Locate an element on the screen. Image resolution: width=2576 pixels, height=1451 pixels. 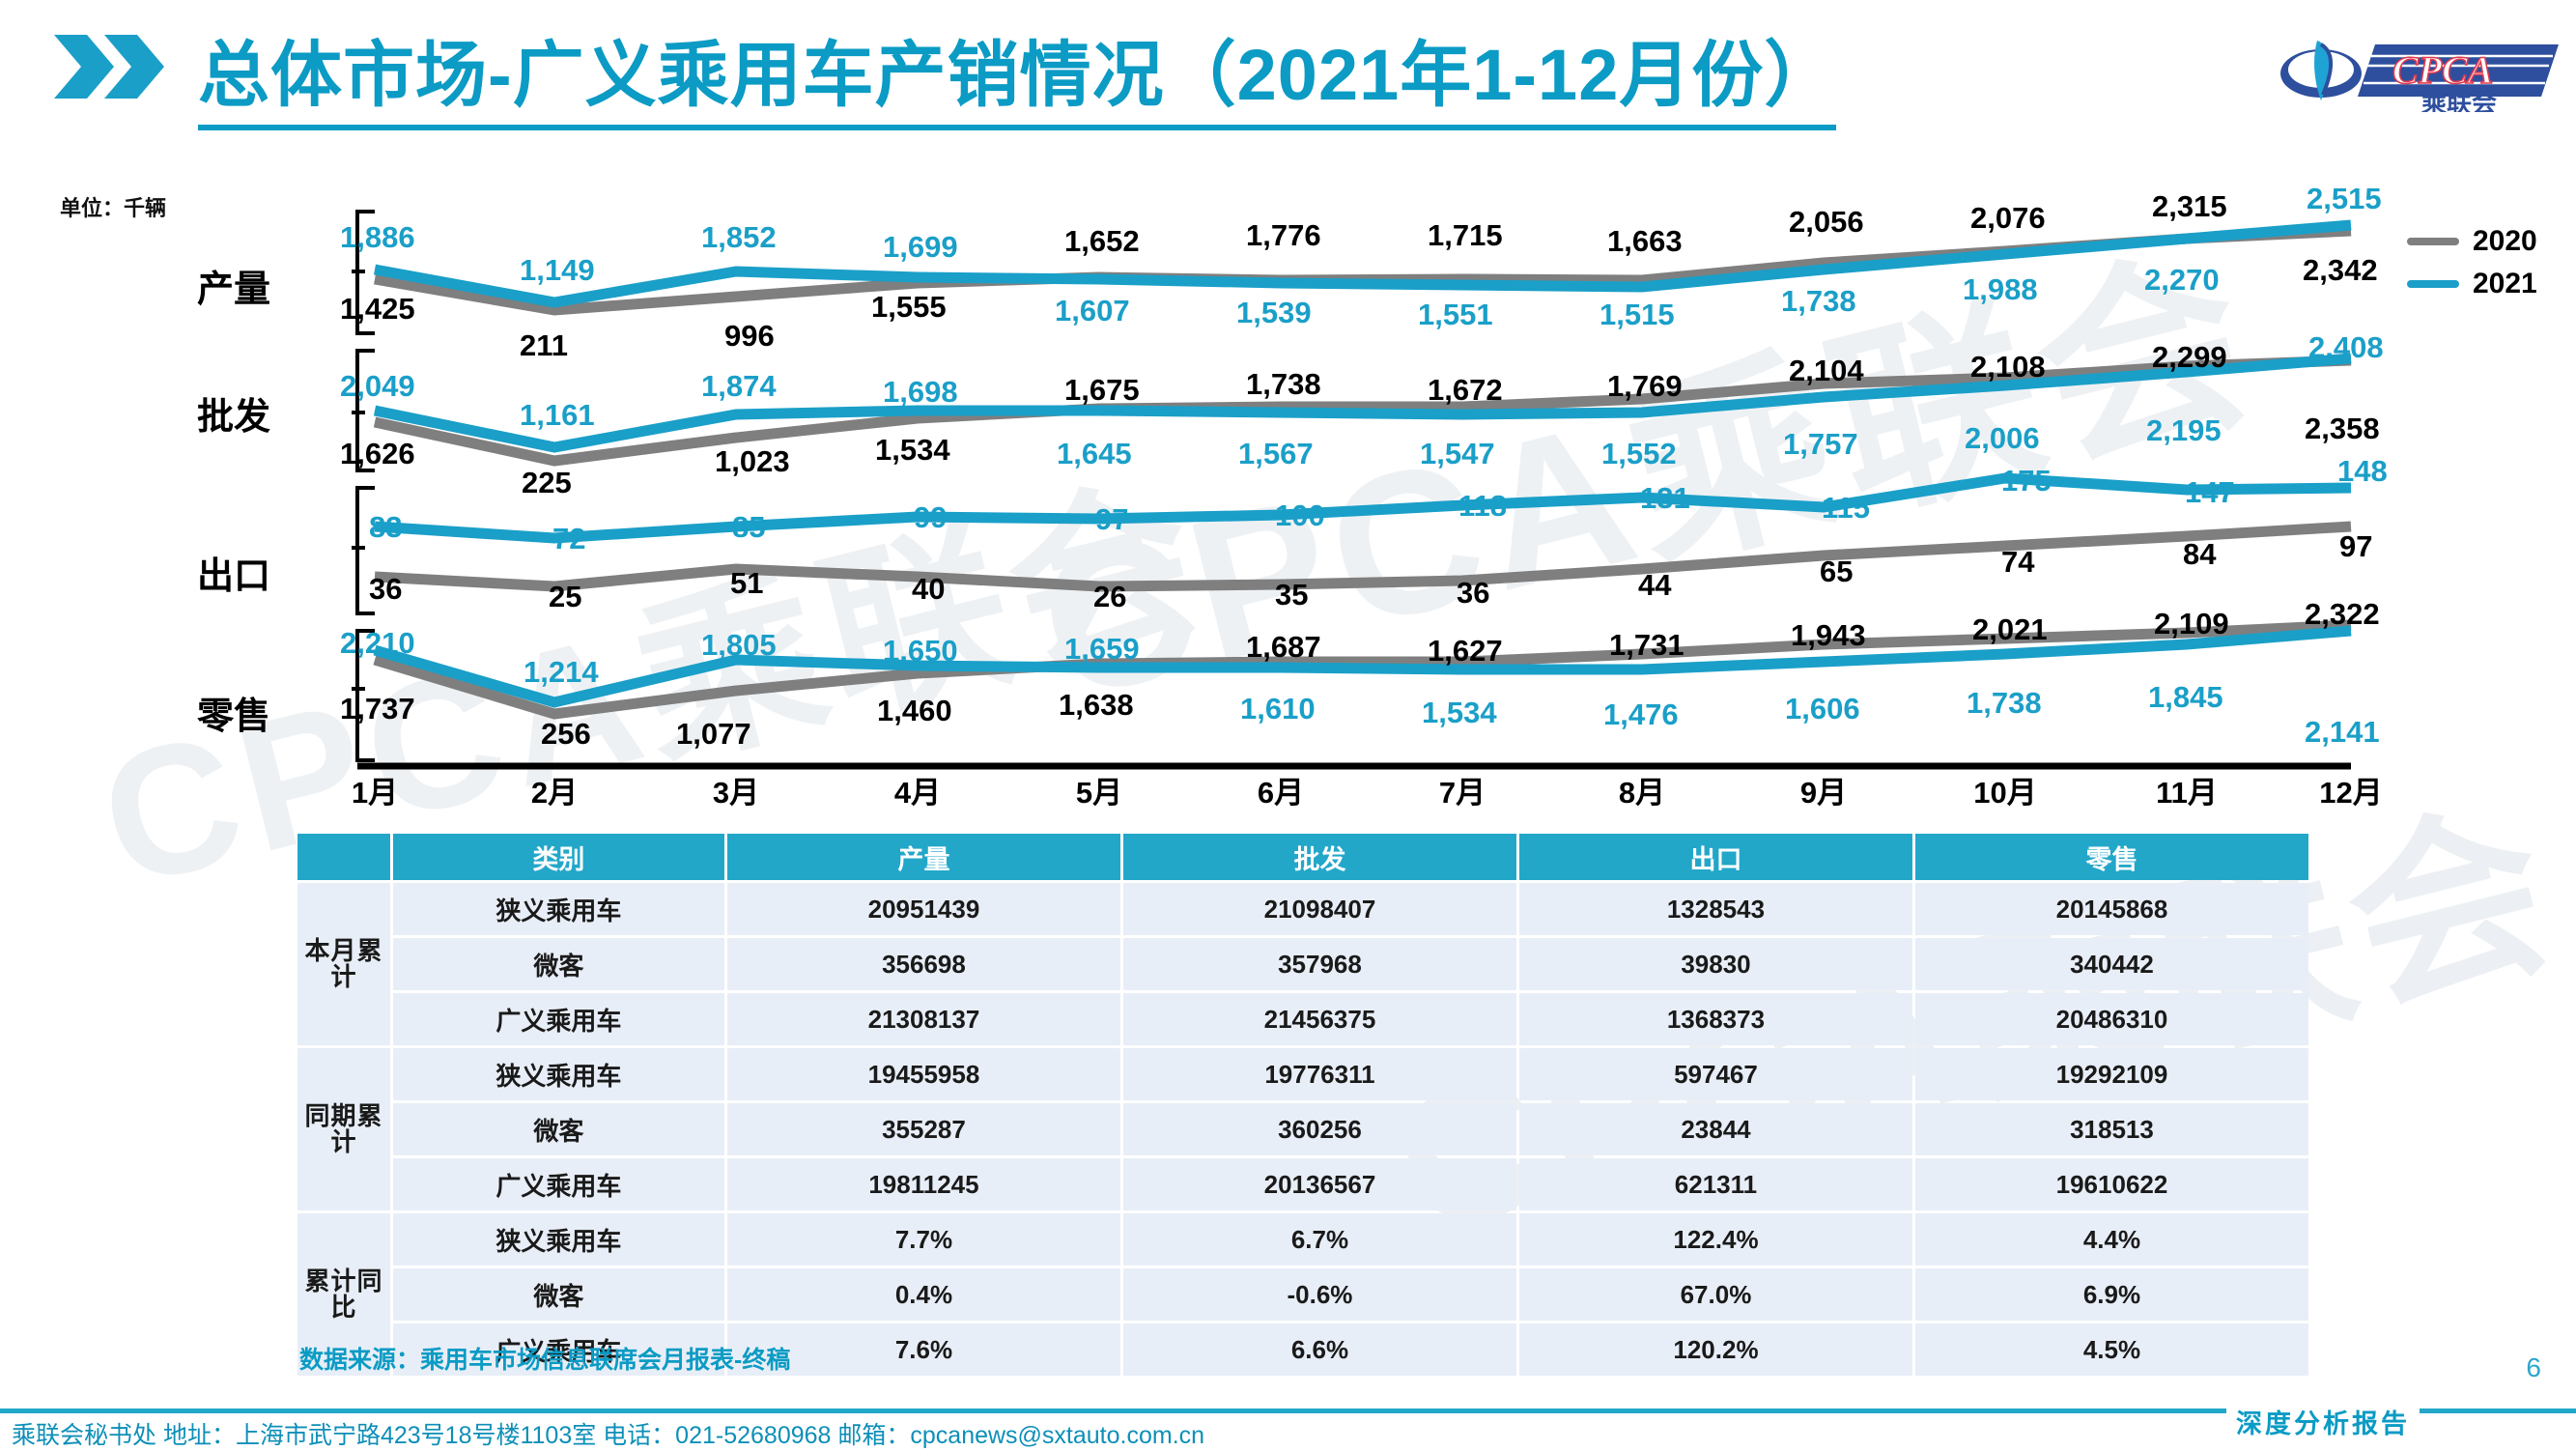
table-cell-retail: 20145868 is located at coordinates (2111, 909).